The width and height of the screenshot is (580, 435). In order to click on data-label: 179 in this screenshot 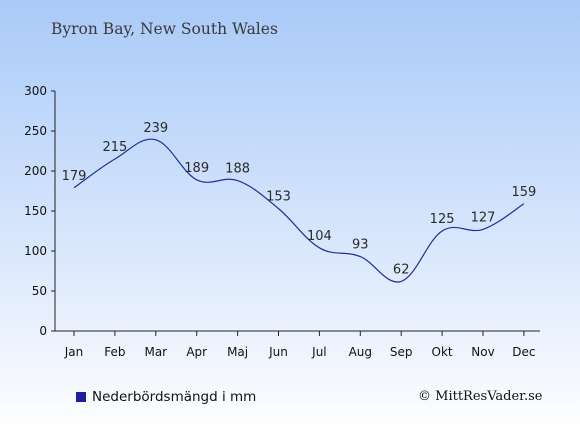, I will do `click(74, 176)`.